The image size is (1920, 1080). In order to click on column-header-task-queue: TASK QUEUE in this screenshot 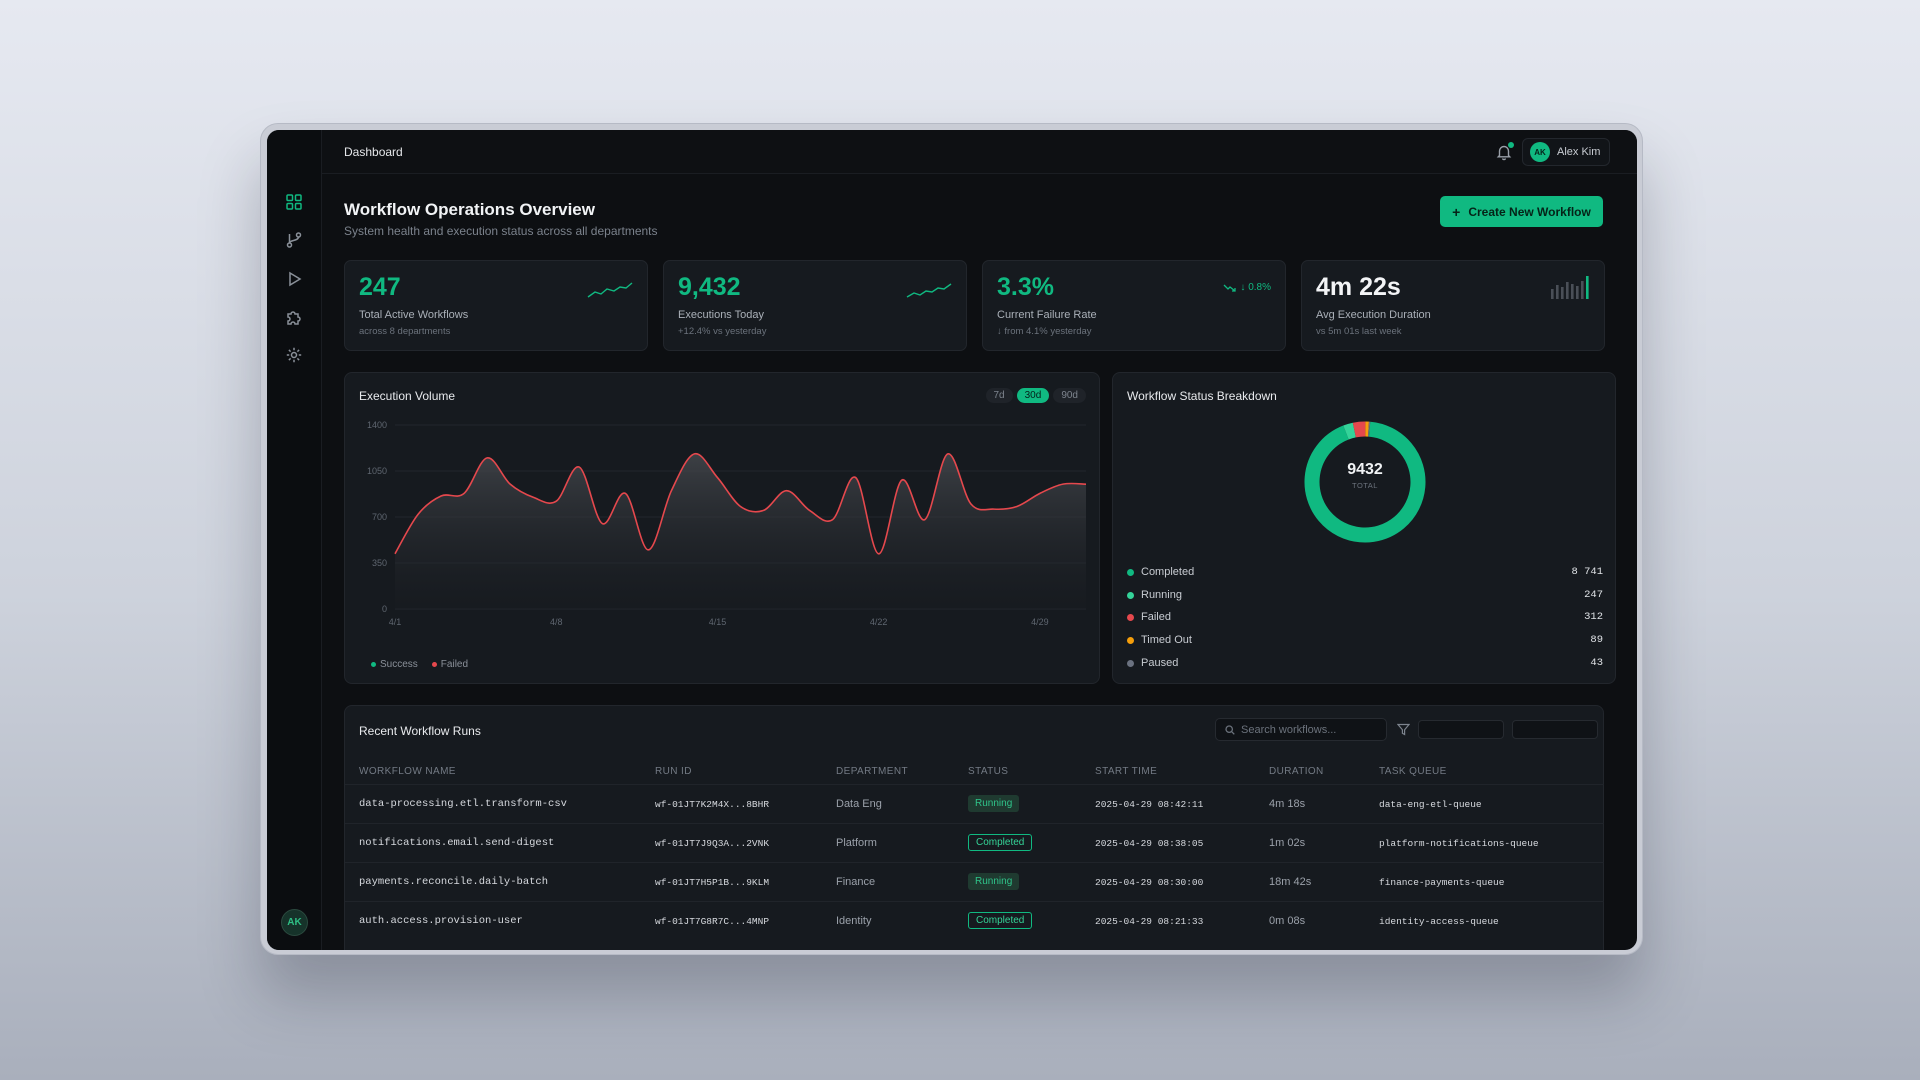, I will do `click(1413, 771)`.